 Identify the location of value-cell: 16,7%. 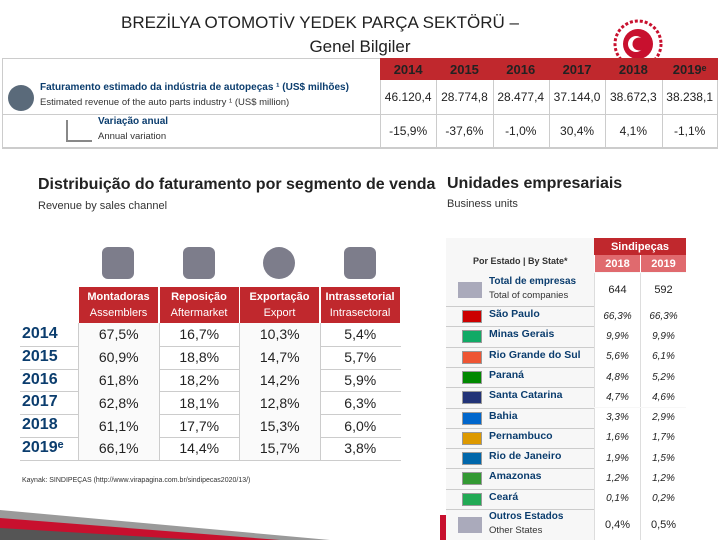
(199, 334).